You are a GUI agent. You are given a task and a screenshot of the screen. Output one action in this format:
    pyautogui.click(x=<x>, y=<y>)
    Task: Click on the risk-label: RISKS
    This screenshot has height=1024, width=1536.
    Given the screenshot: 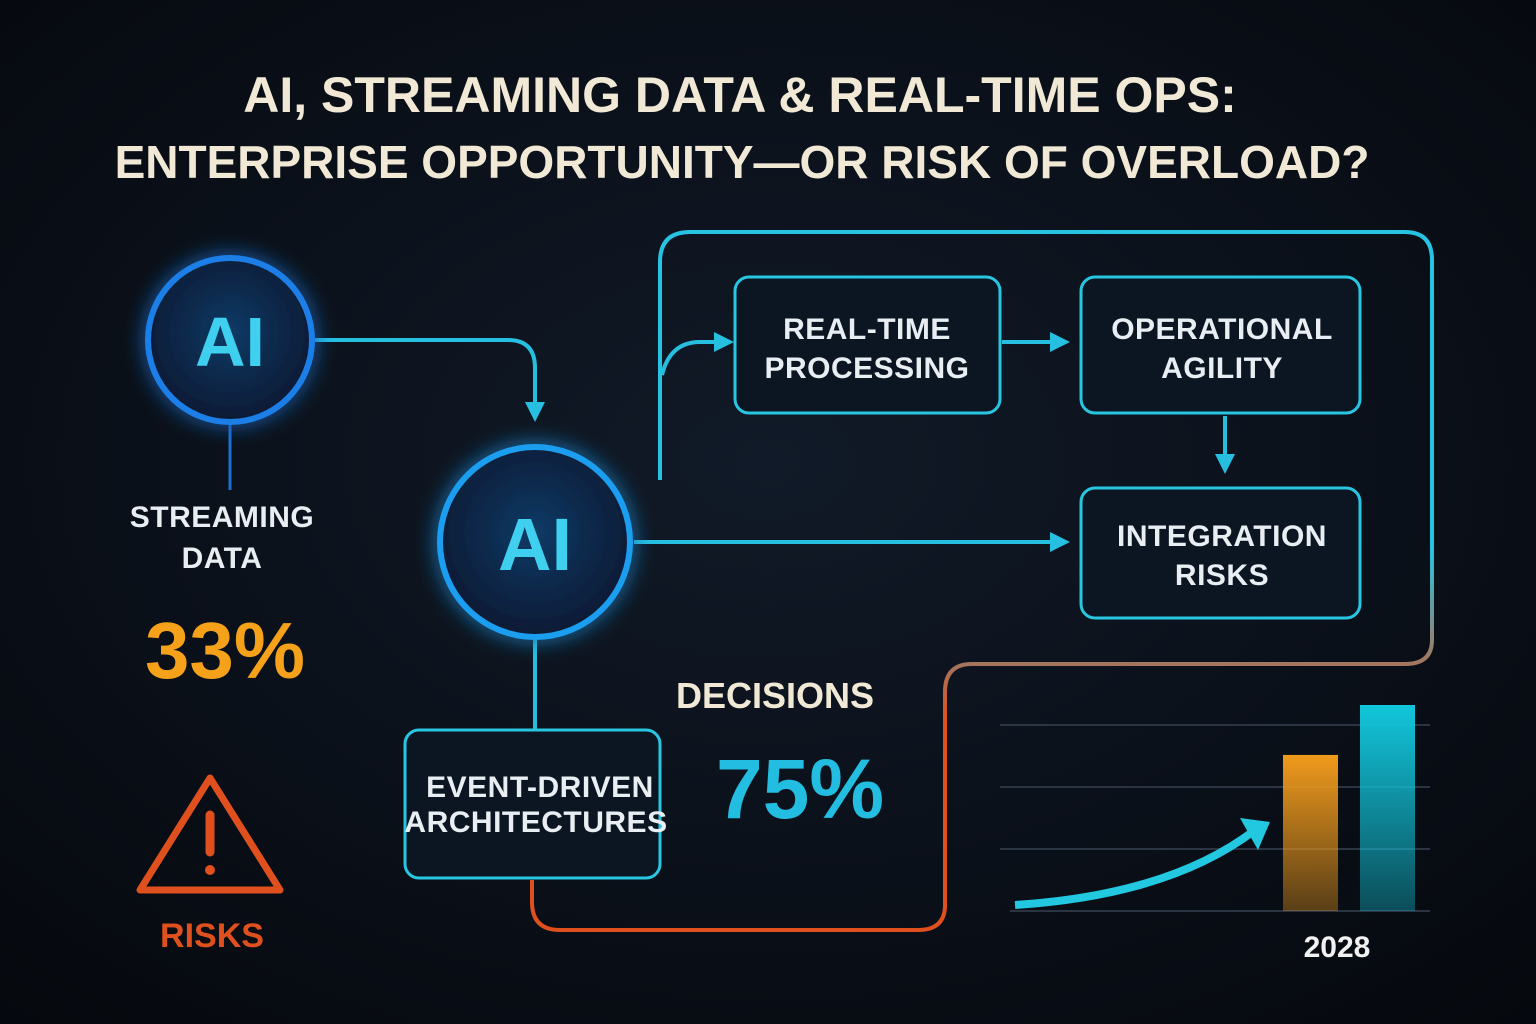 What is the action you would take?
    pyautogui.click(x=212, y=936)
    